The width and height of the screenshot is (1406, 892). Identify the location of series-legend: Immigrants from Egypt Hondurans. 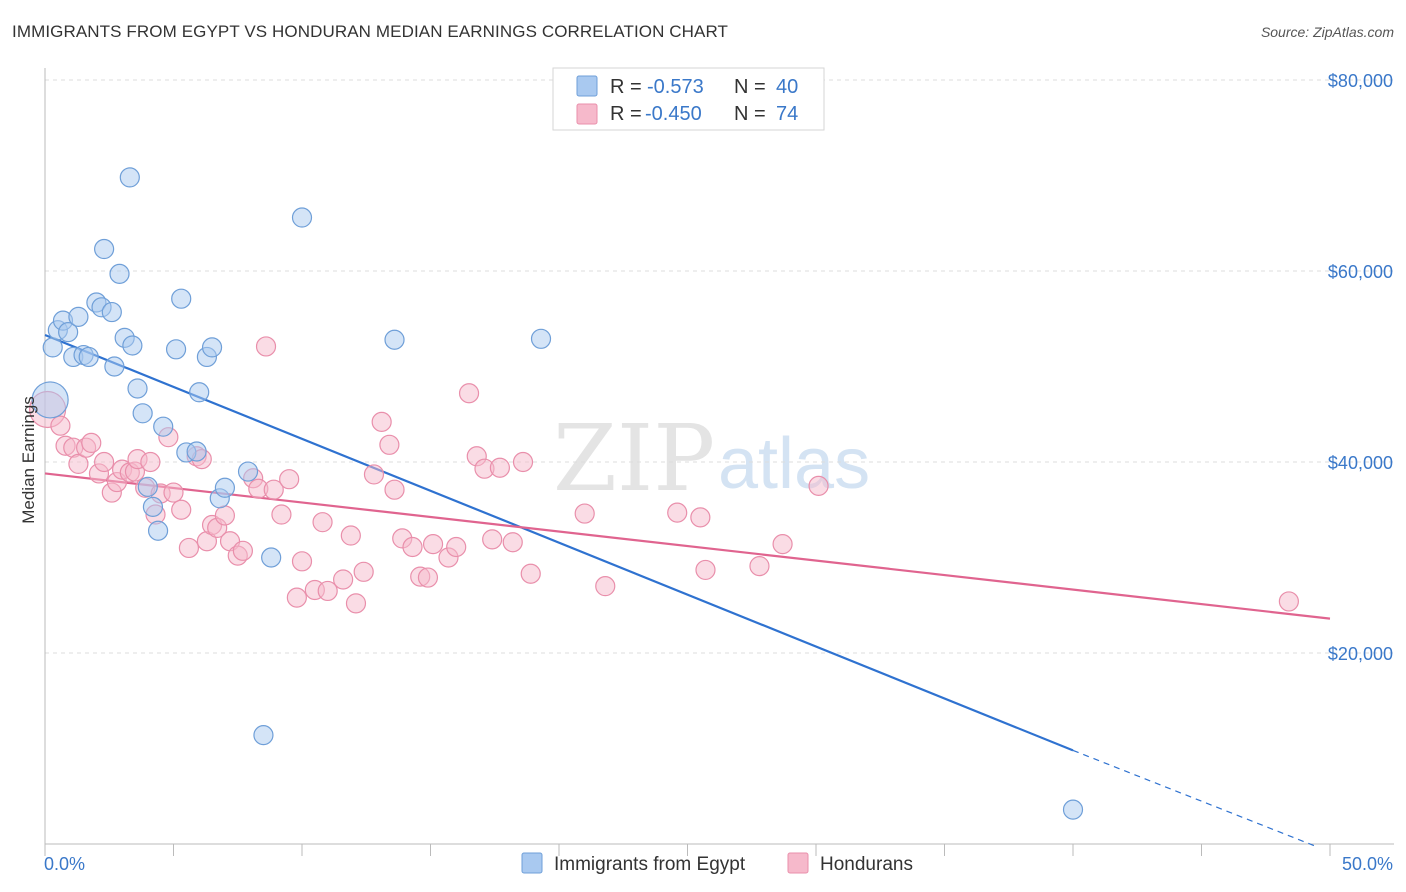
(717, 863).